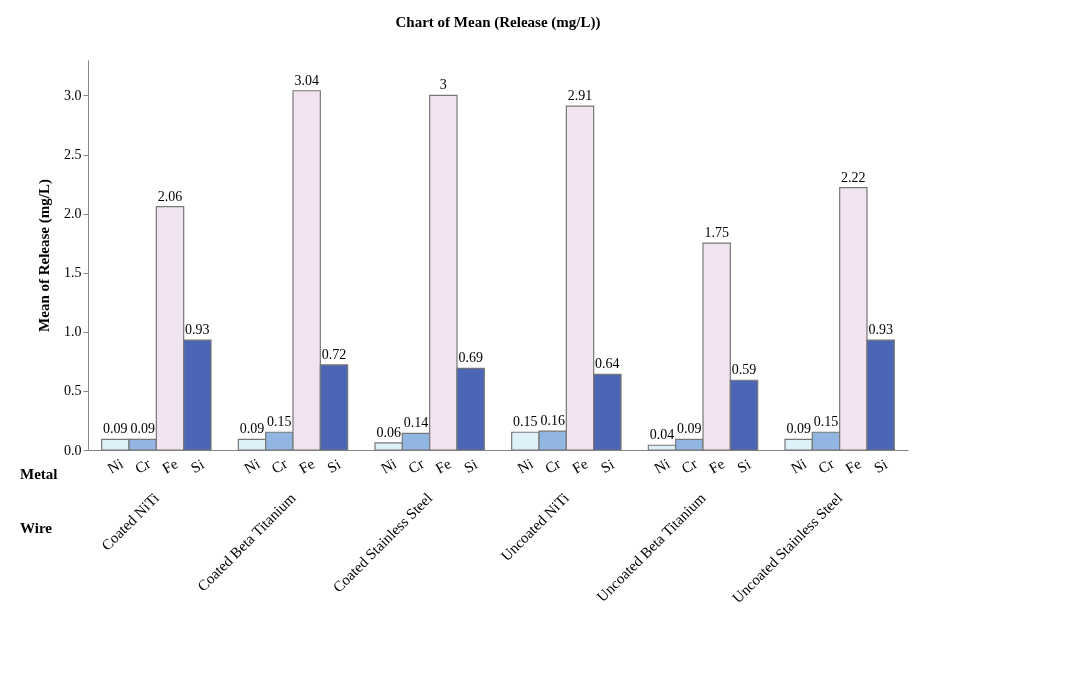 The width and height of the screenshot is (1070, 681). Describe the element at coordinates (580, 96) in the screenshot. I see `data-label: 2.91` at that location.